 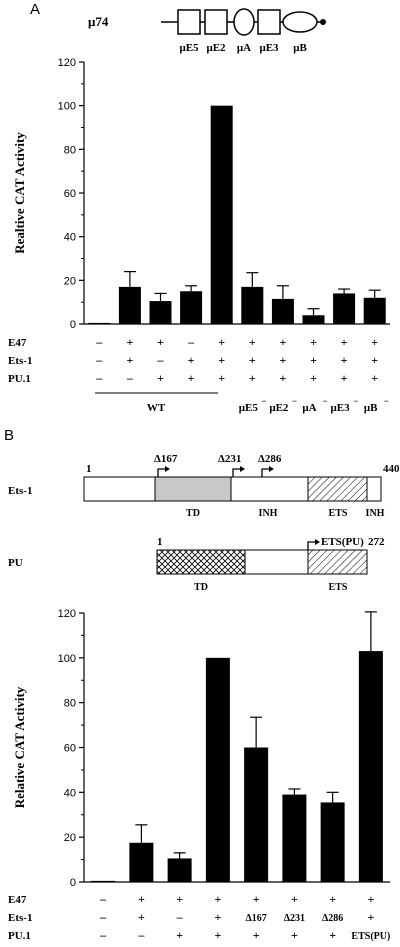 What do you see at coordinates (19, 193) in the screenshot?
I see `y-axis-label: Realtive CAT Activity` at bounding box center [19, 193].